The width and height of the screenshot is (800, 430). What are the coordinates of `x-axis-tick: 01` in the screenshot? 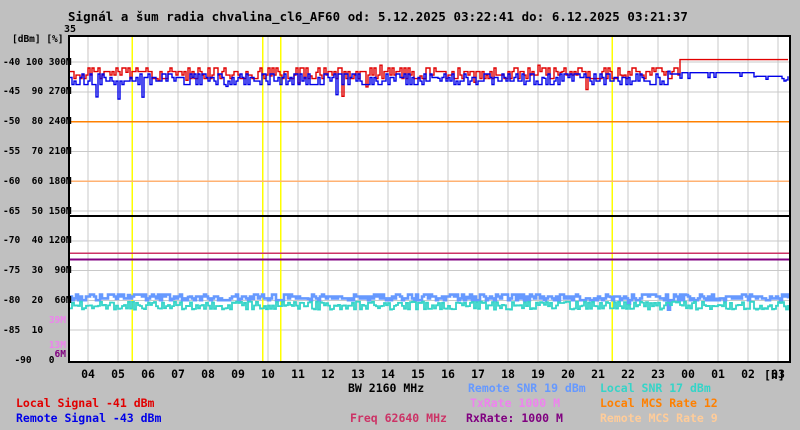 It's located at (718, 374).